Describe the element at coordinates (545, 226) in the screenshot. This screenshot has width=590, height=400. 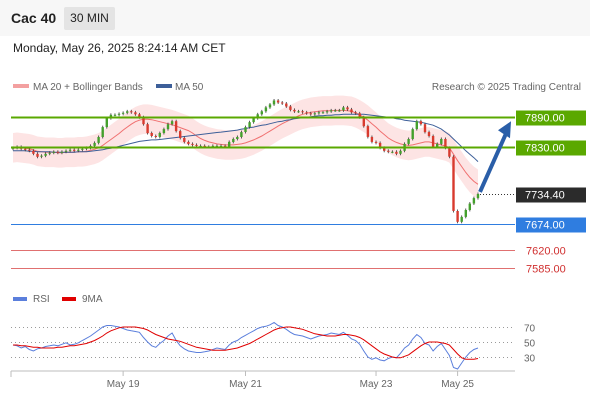
I see `pivot-label: 7674.00` at that location.